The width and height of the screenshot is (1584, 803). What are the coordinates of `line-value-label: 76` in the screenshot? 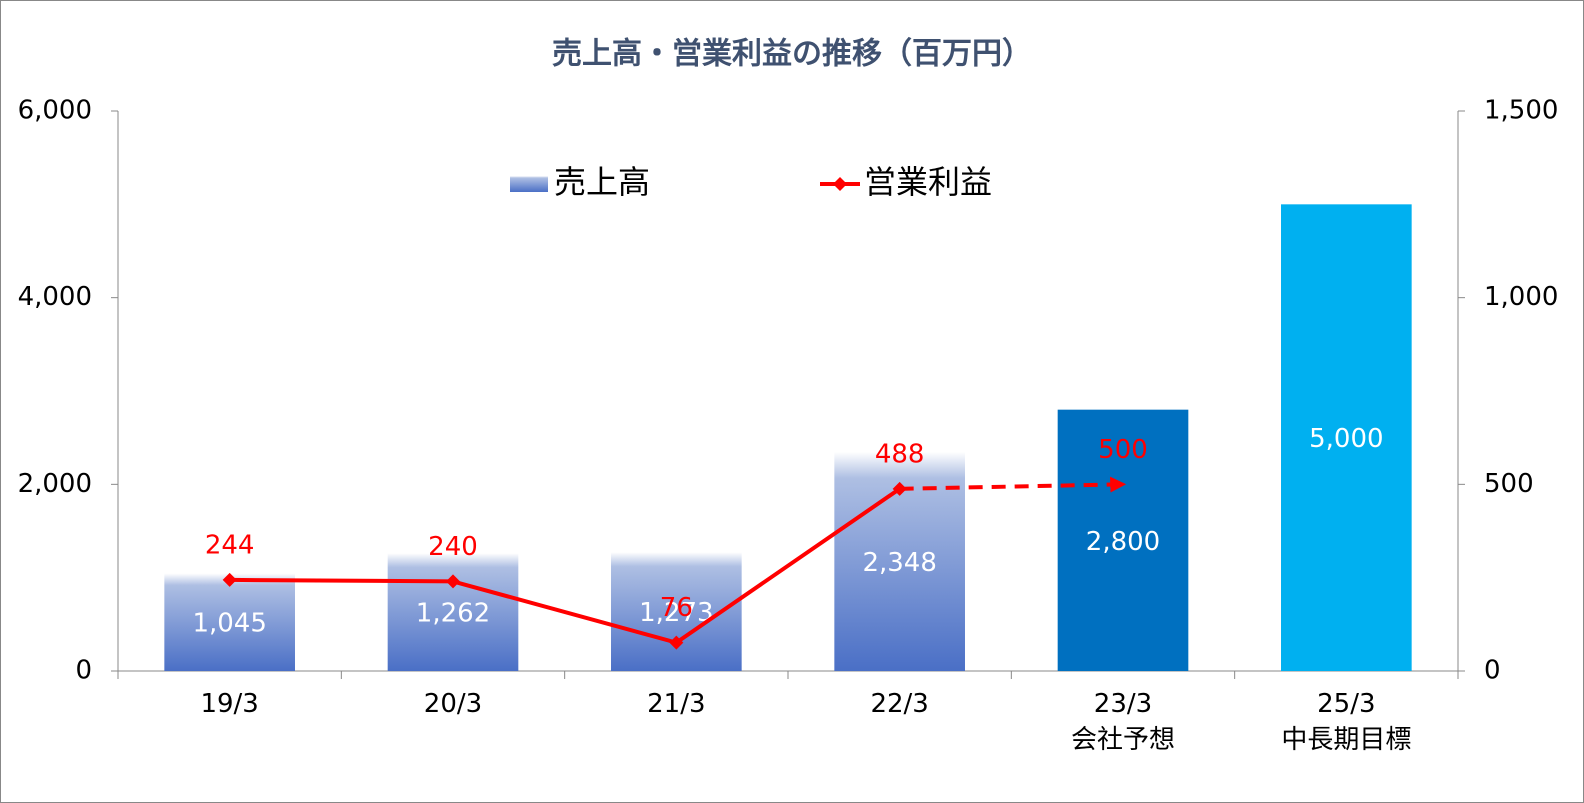 It's located at (676, 608).